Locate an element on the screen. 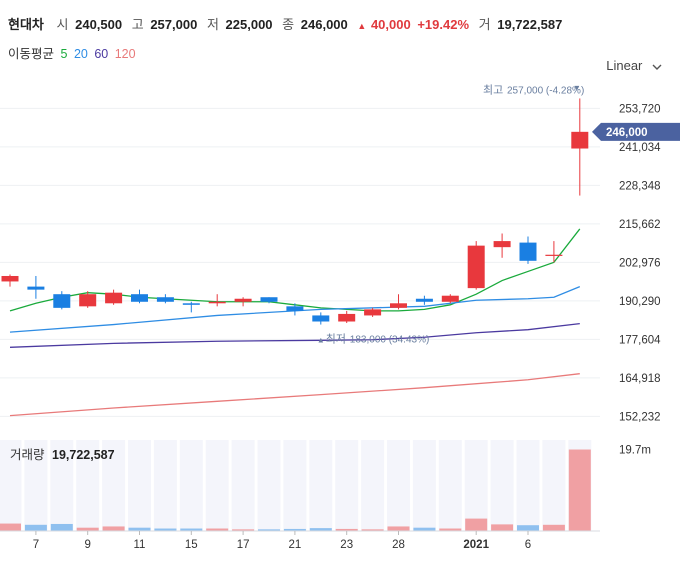 The width and height of the screenshot is (685, 569). price-tick-label: 152,232 is located at coordinates (640, 417).